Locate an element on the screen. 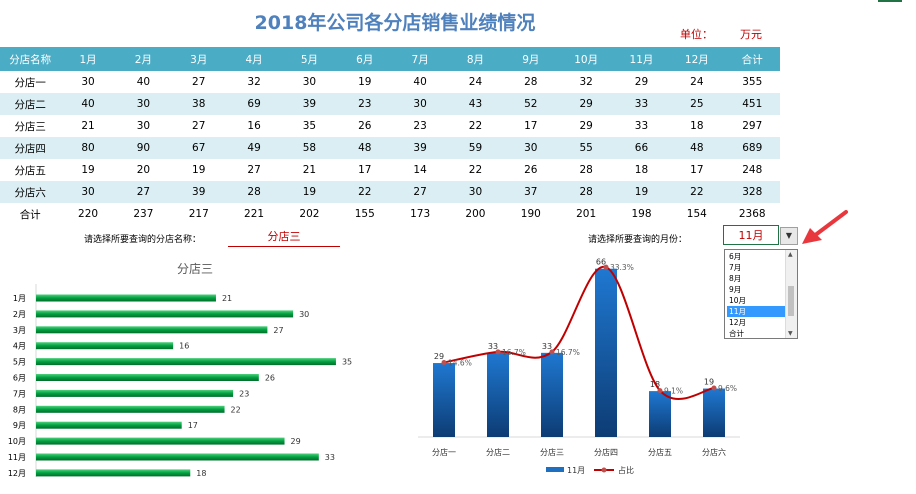 The image size is (916, 494). value-cell: 297 is located at coordinates (752, 126).